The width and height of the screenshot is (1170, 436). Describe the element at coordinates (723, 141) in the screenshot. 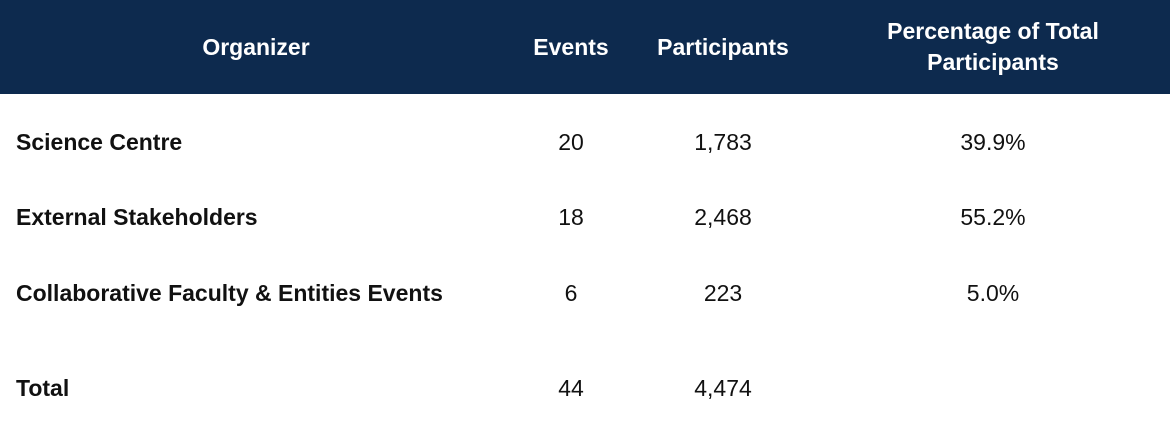

I see `participants-cell: 1,783` at that location.